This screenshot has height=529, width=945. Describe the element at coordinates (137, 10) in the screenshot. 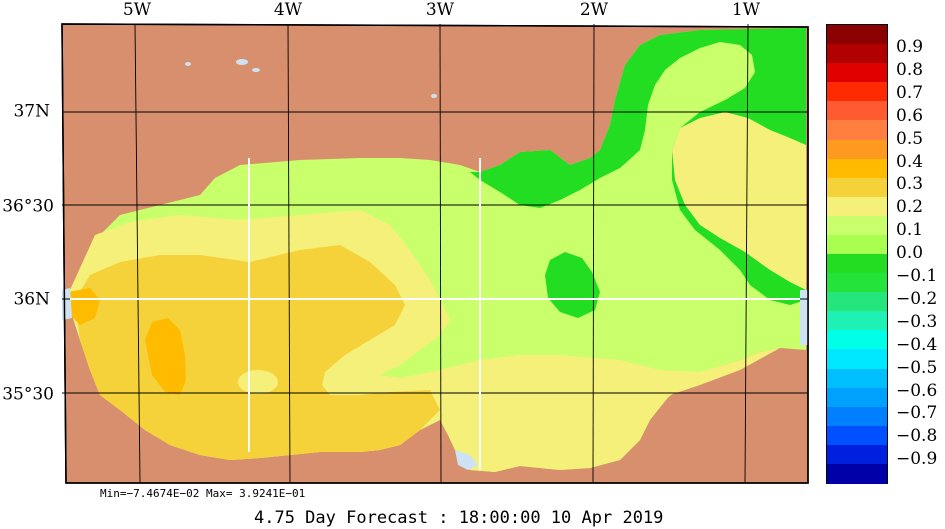

I see `longitude-label-5w: 5W` at that location.